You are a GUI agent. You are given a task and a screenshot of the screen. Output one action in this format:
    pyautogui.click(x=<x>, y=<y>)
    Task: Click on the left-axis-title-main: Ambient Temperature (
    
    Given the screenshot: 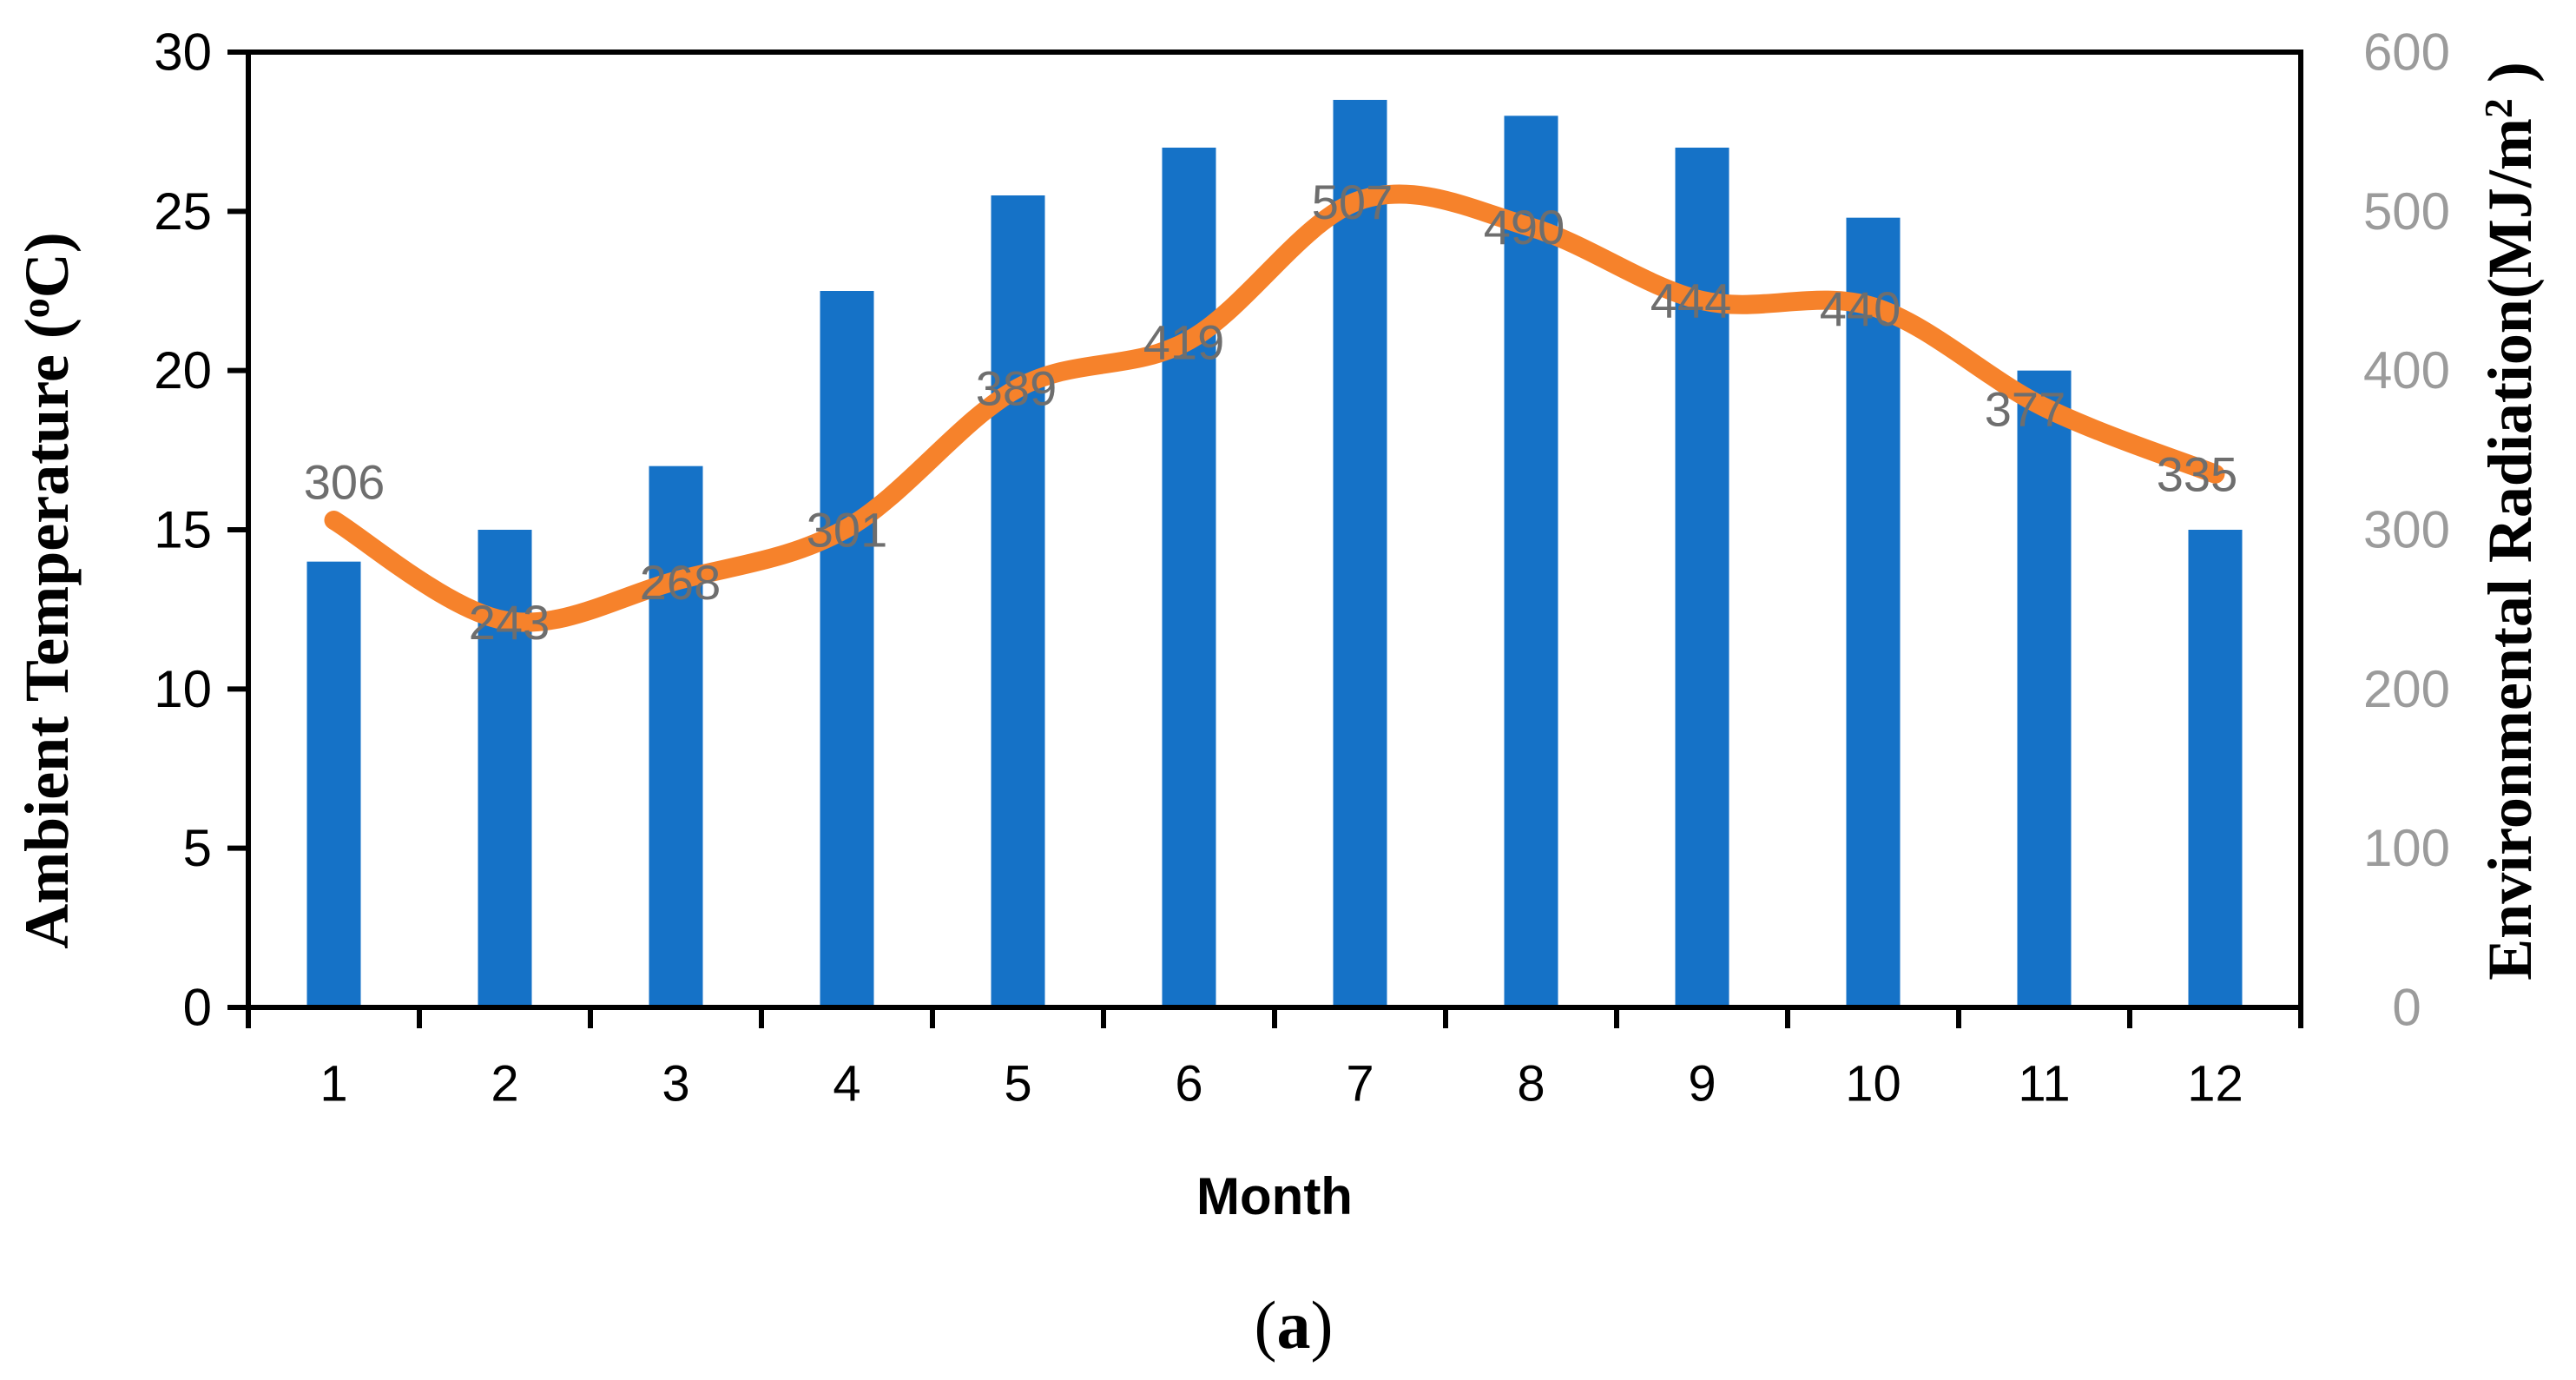 What is the action you would take?
    pyautogui.click(x=47, y=634)
    